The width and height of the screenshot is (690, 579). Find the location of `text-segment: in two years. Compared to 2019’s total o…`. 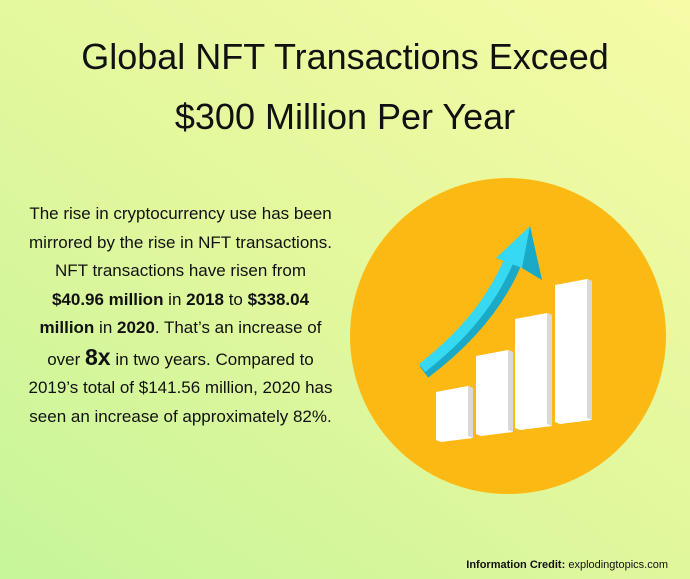

text-segment: in two years. Compared to 2019’s total o… is located at coordinates (180, 387).